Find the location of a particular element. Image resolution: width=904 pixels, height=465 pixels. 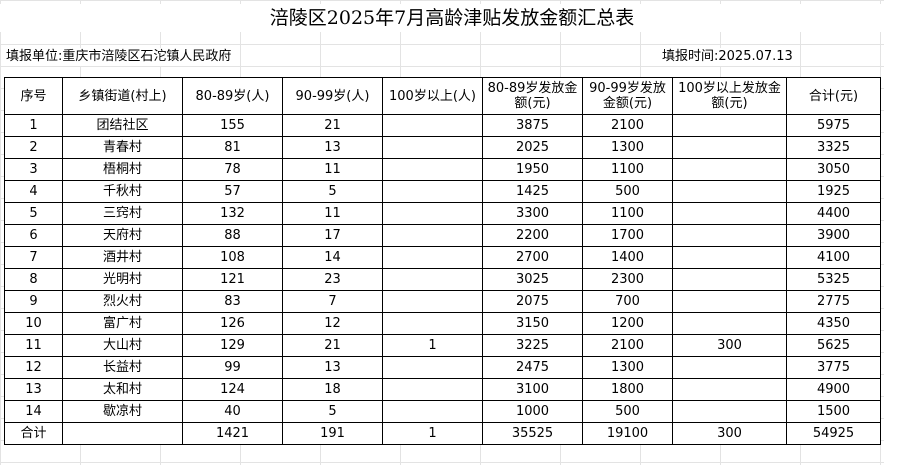

row-total-cell: 3900 is located at coordinates (833, 235).